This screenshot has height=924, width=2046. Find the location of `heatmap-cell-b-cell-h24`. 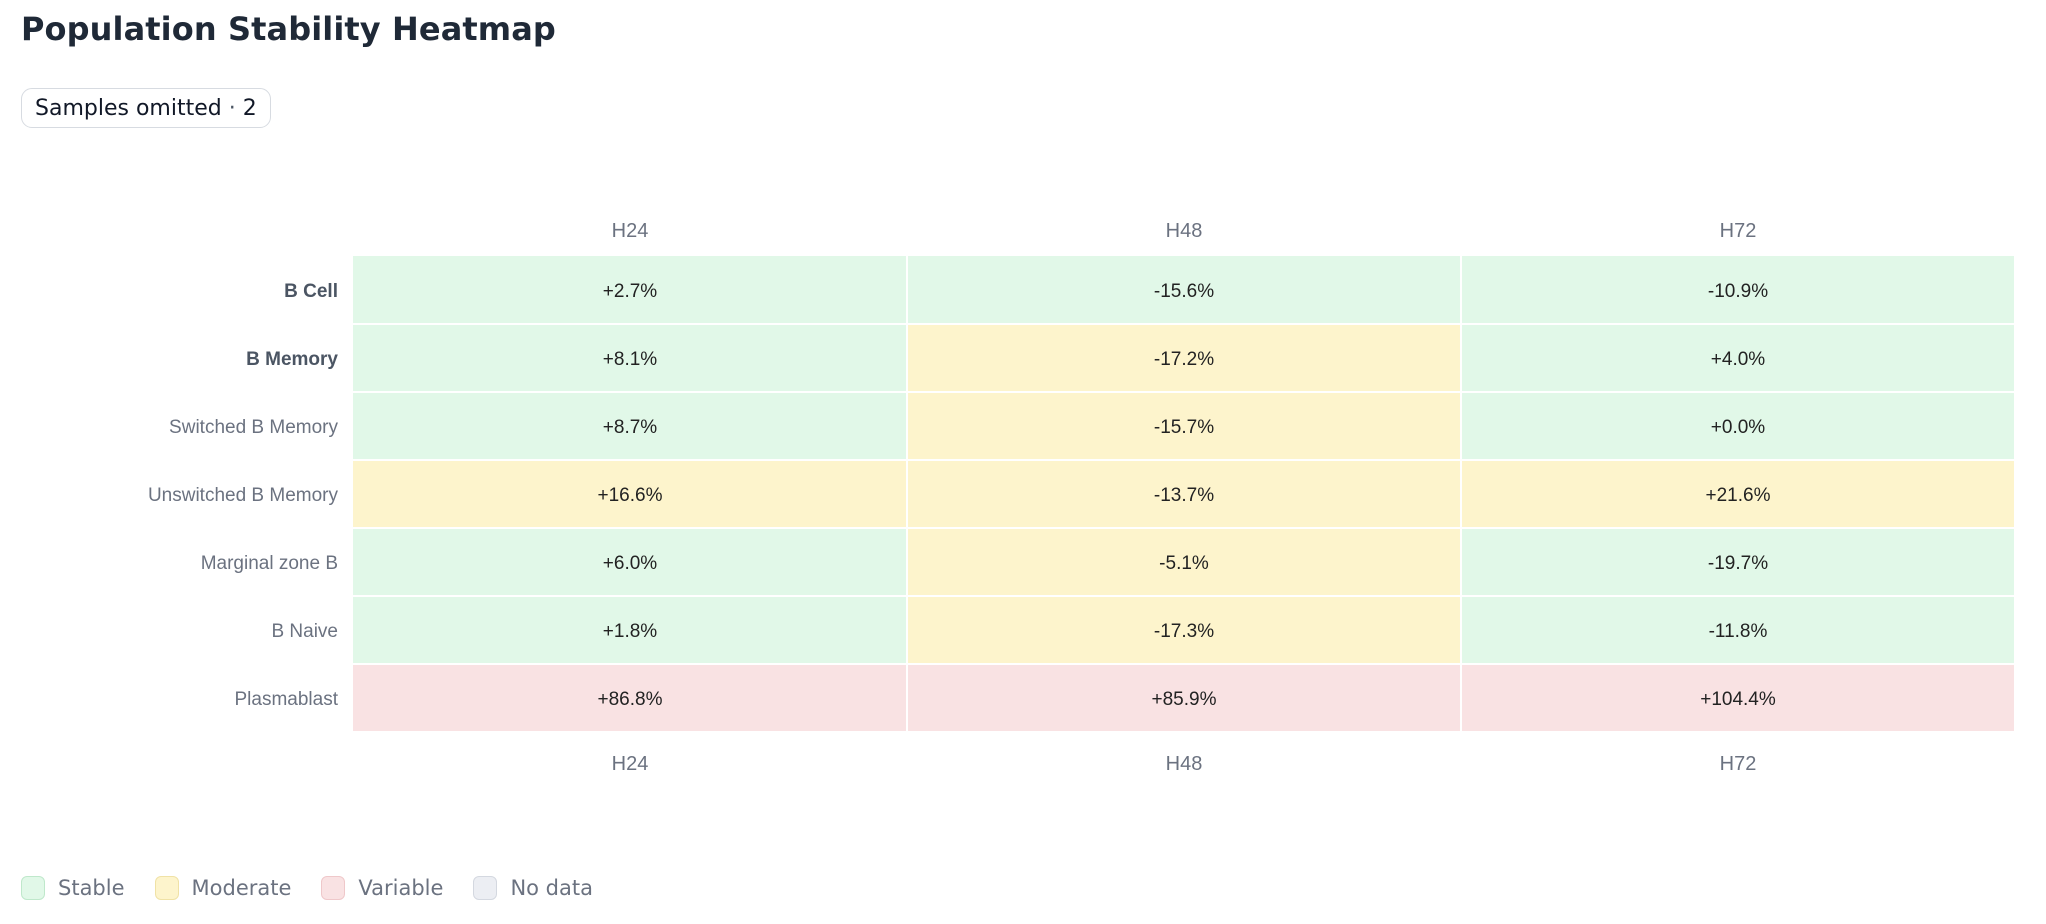

heatmap-cell-b-cell-h24 is located at coordinates (629, 289).